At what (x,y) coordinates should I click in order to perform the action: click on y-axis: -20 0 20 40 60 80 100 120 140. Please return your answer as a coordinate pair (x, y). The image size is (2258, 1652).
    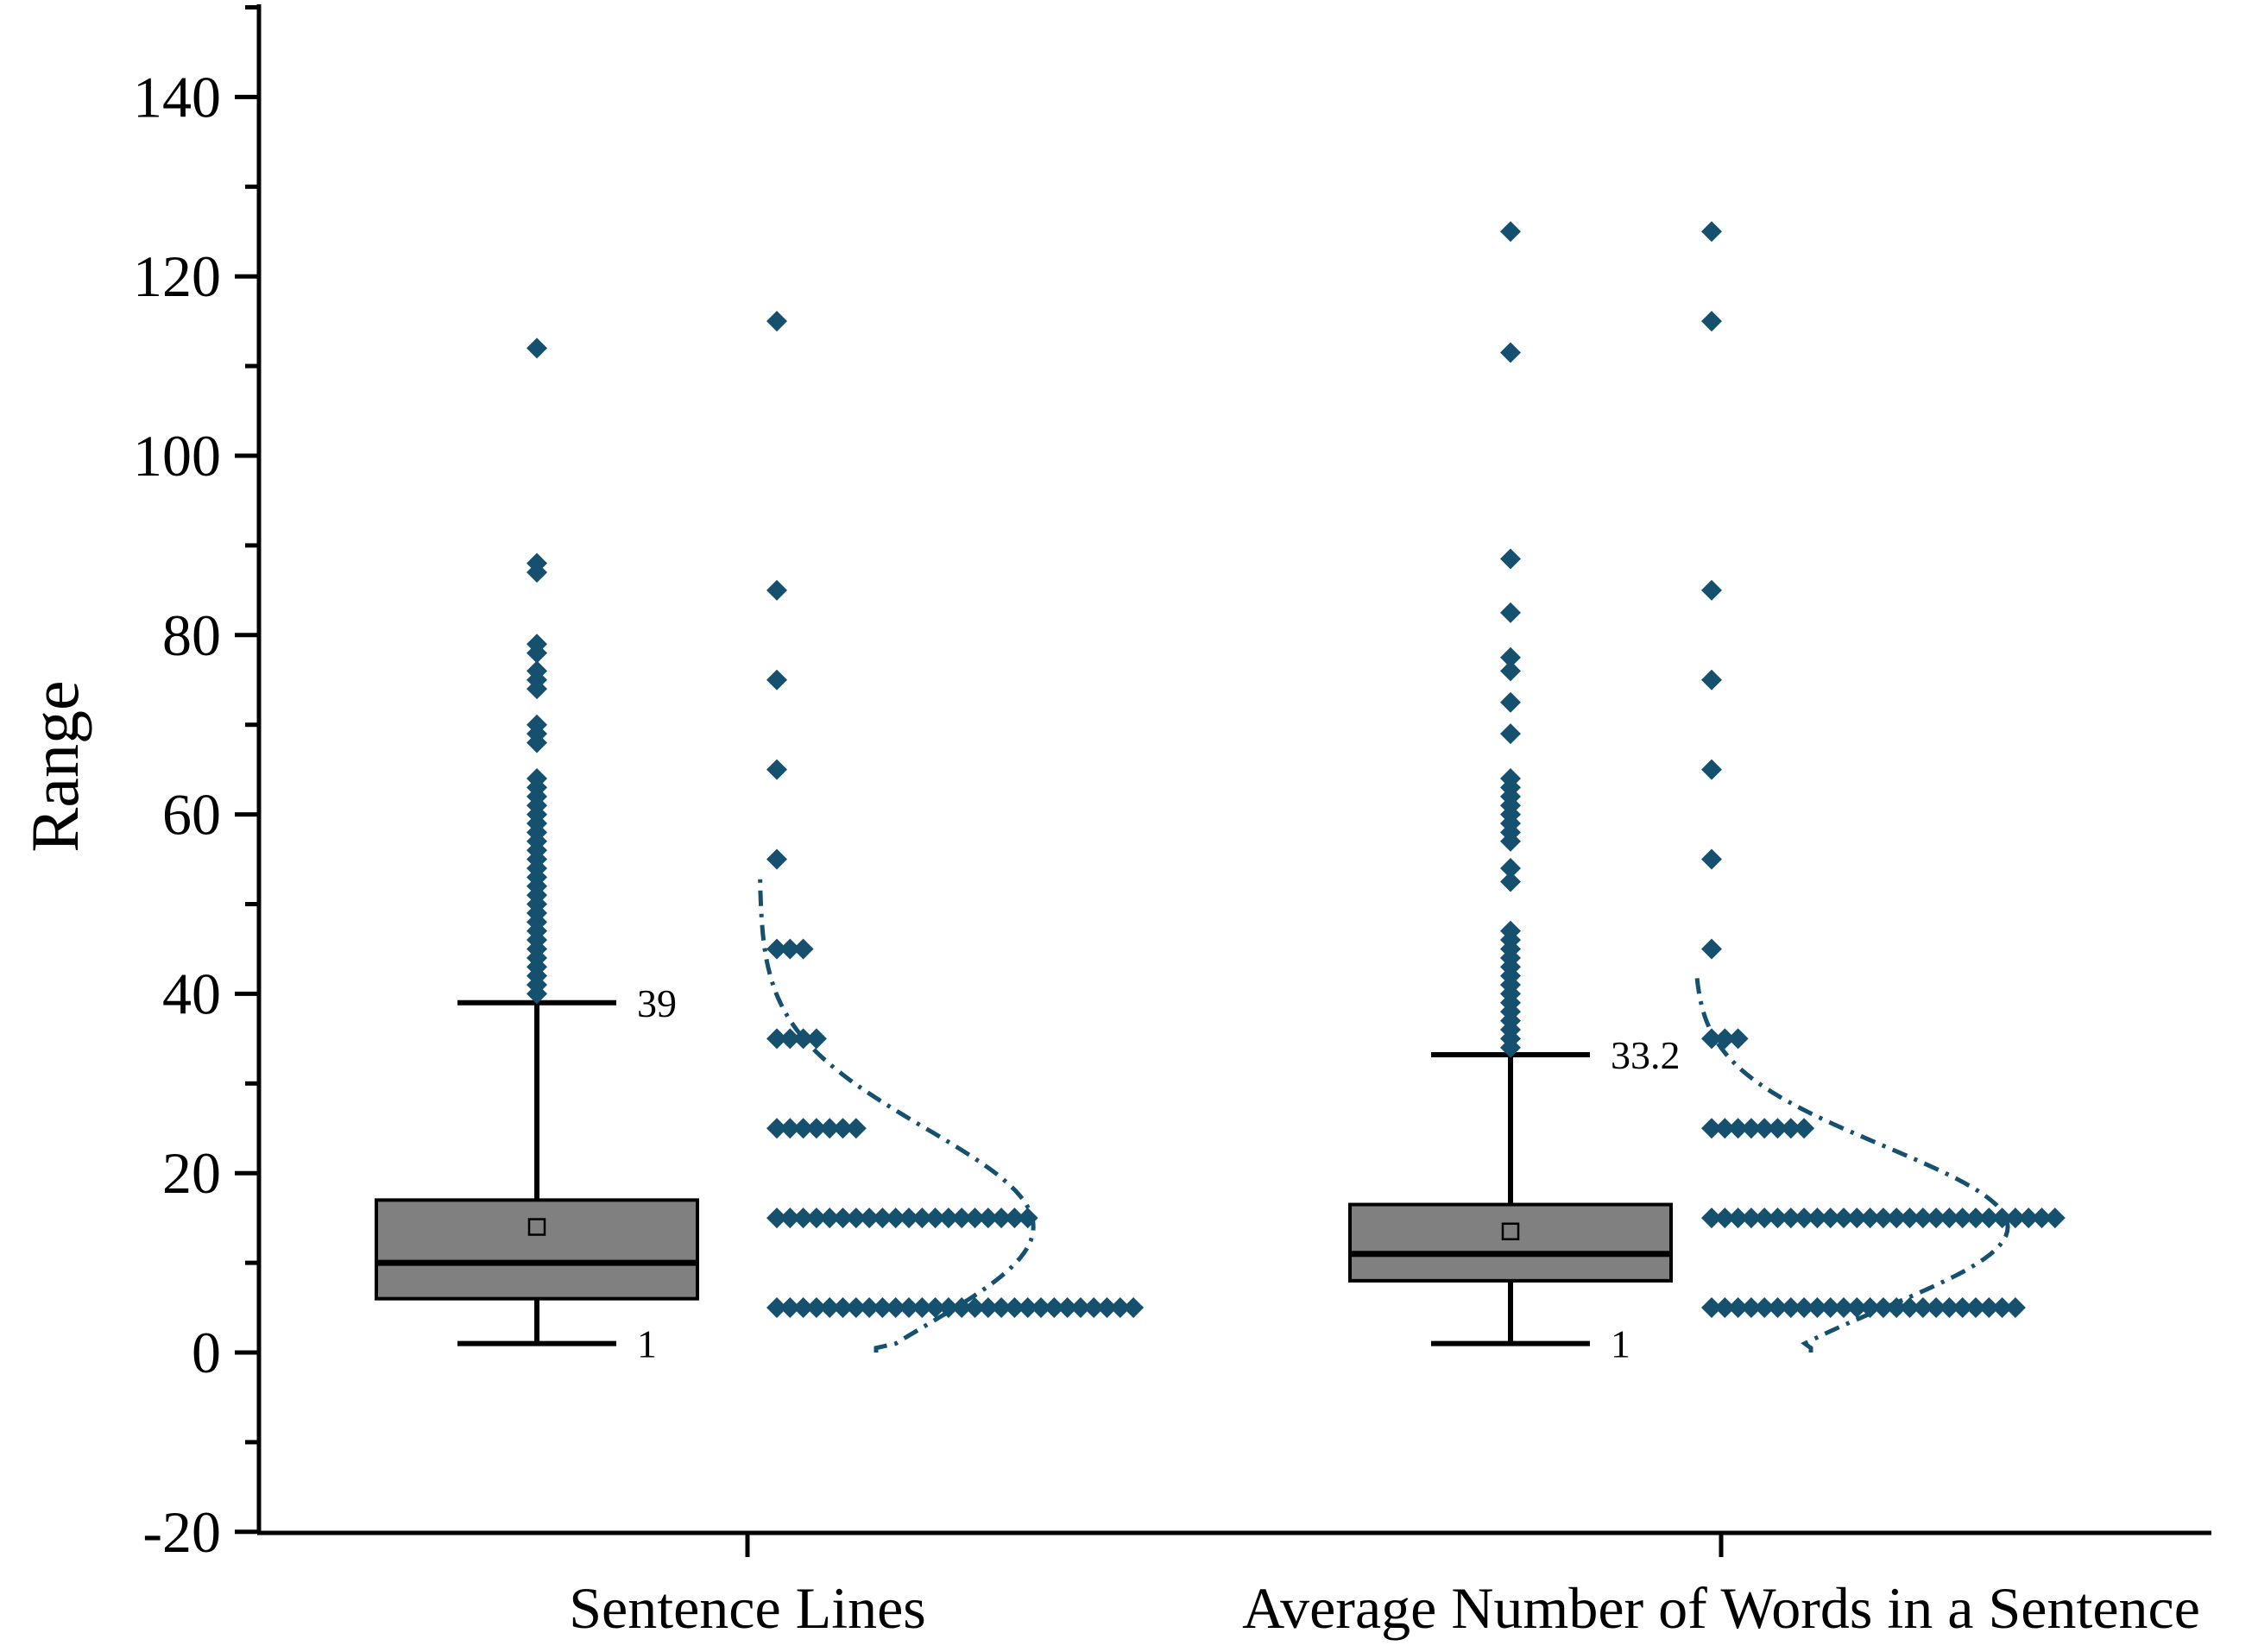
    Looking at the image, I should click on (197, 784).